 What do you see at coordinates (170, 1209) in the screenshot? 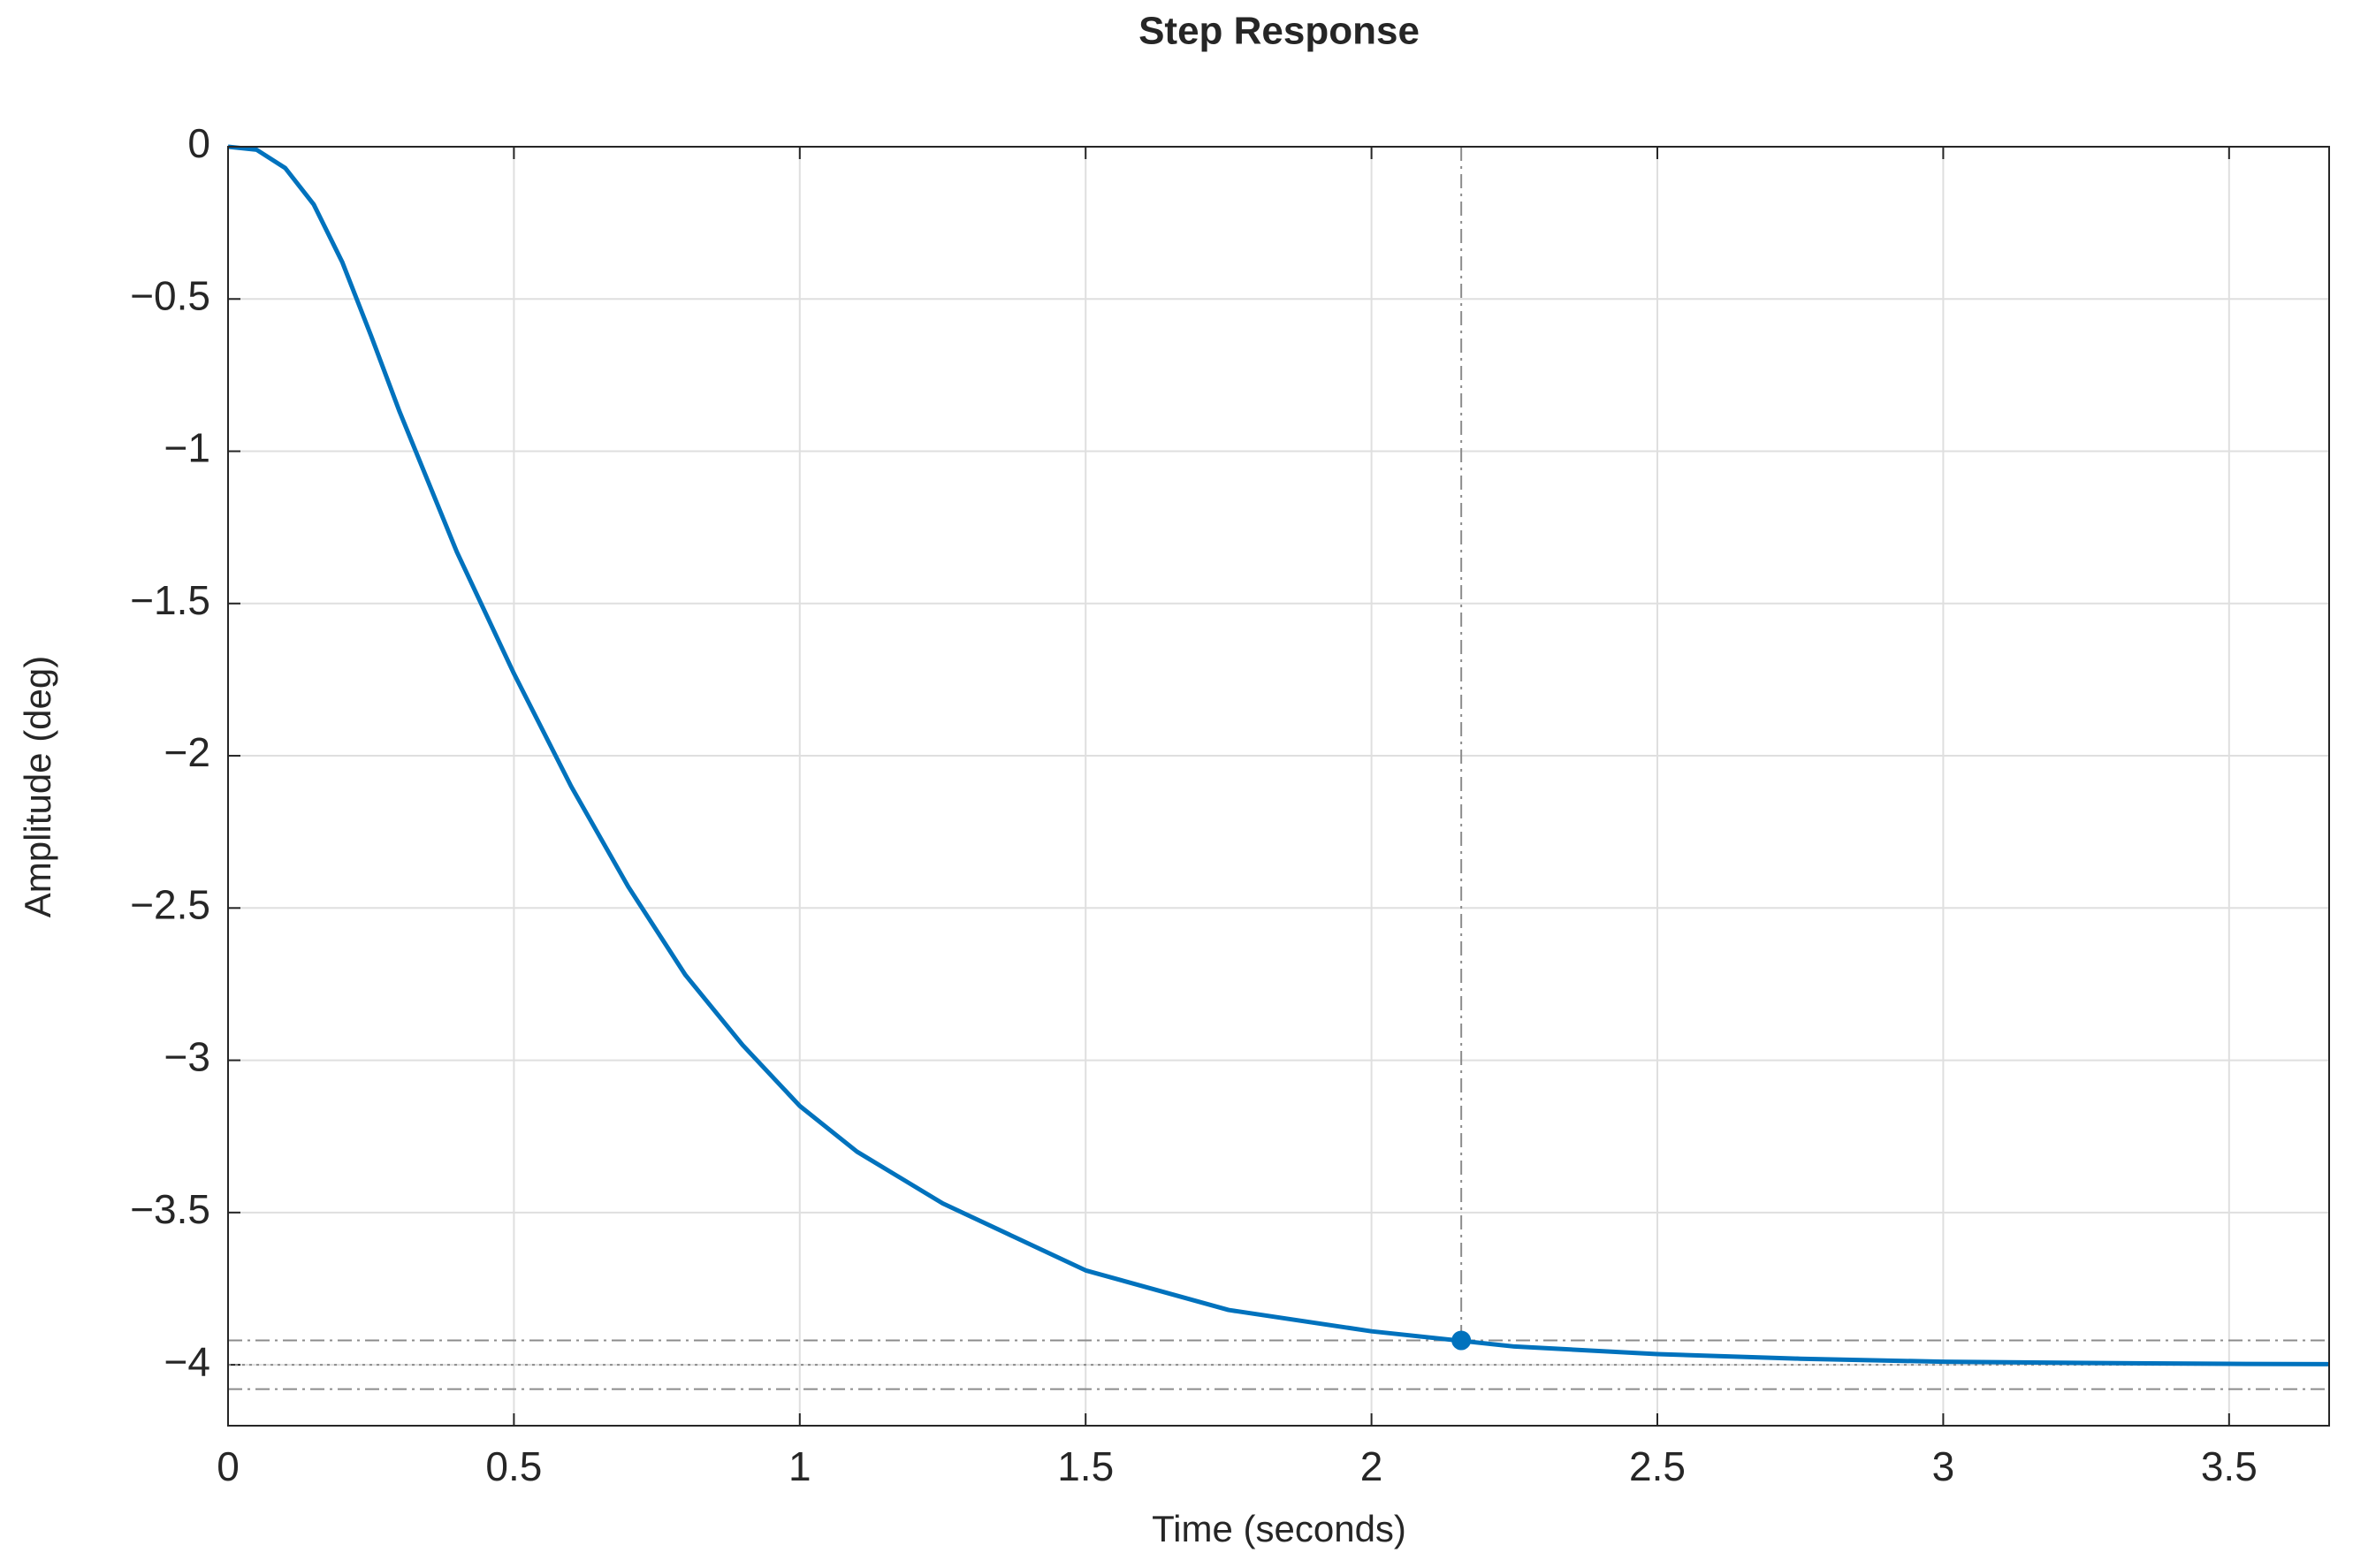
I see `y-tick-label: −3.5` at bounding box center [170, 1209].